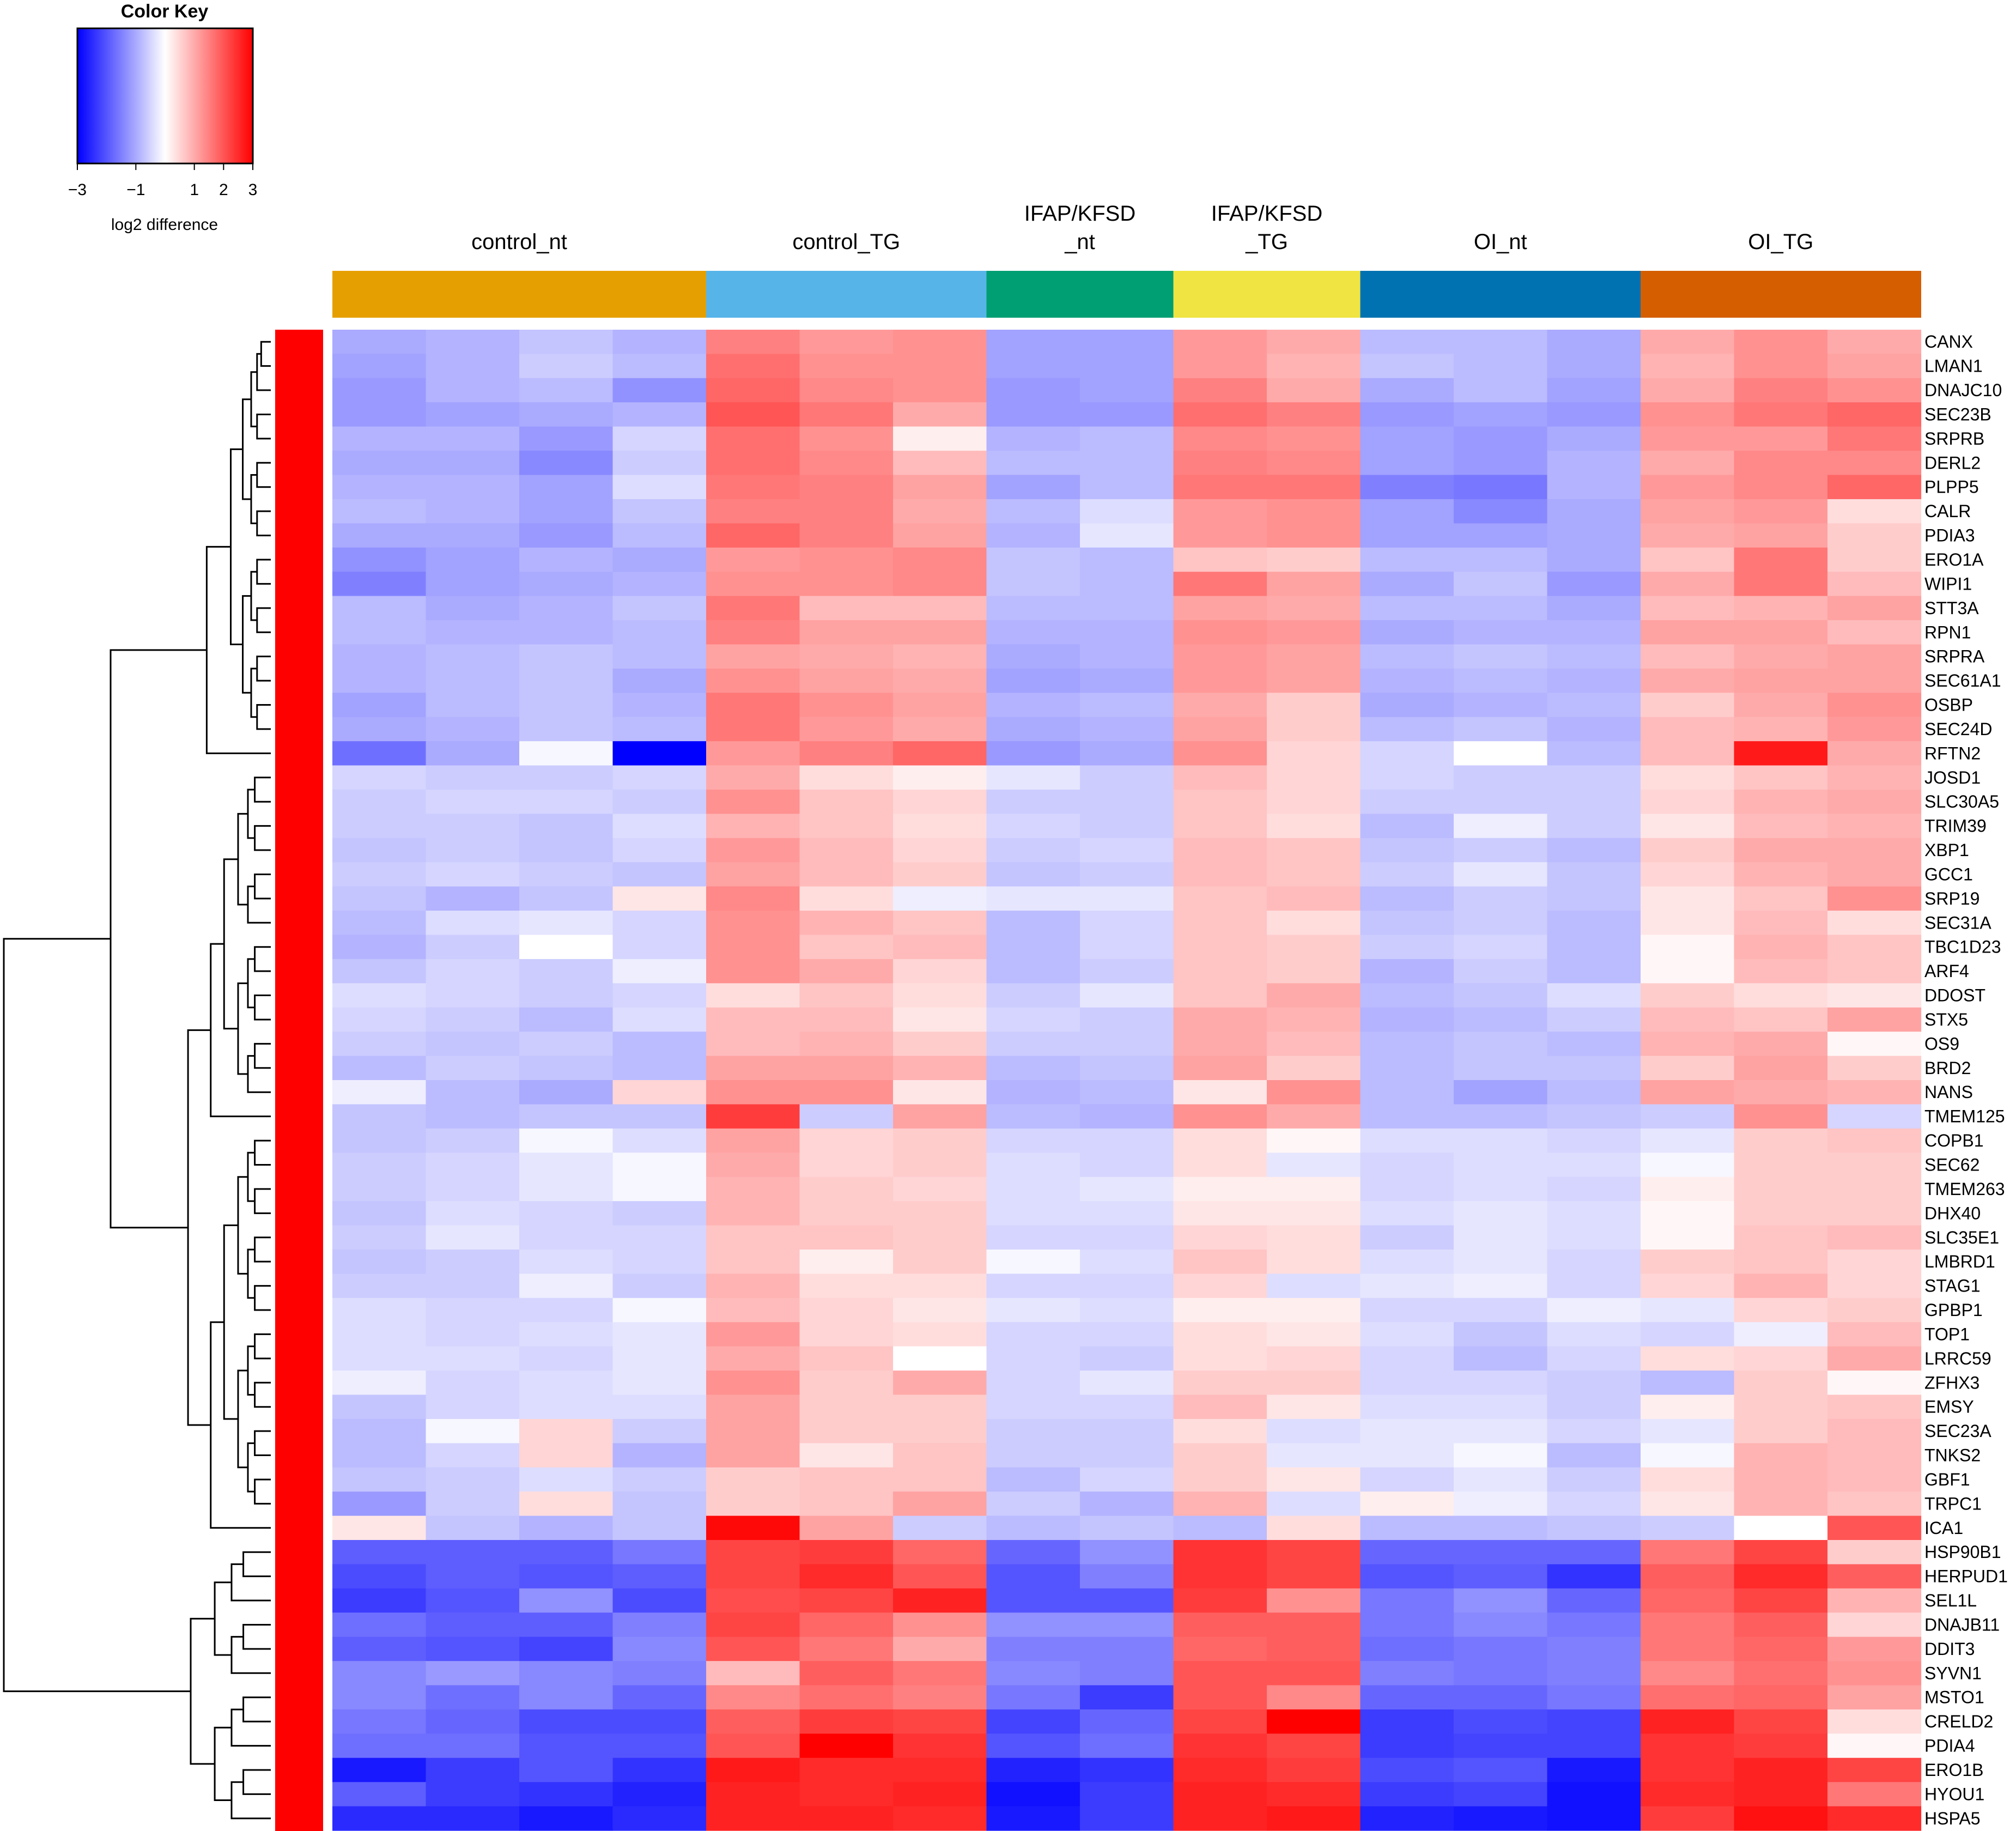 The width and height of the screenshot is (2016, 1831). Describe the element at coordinates (519, 242) in the screenshot. I see `column-group-label-1-line-1: control_nt` at that location.